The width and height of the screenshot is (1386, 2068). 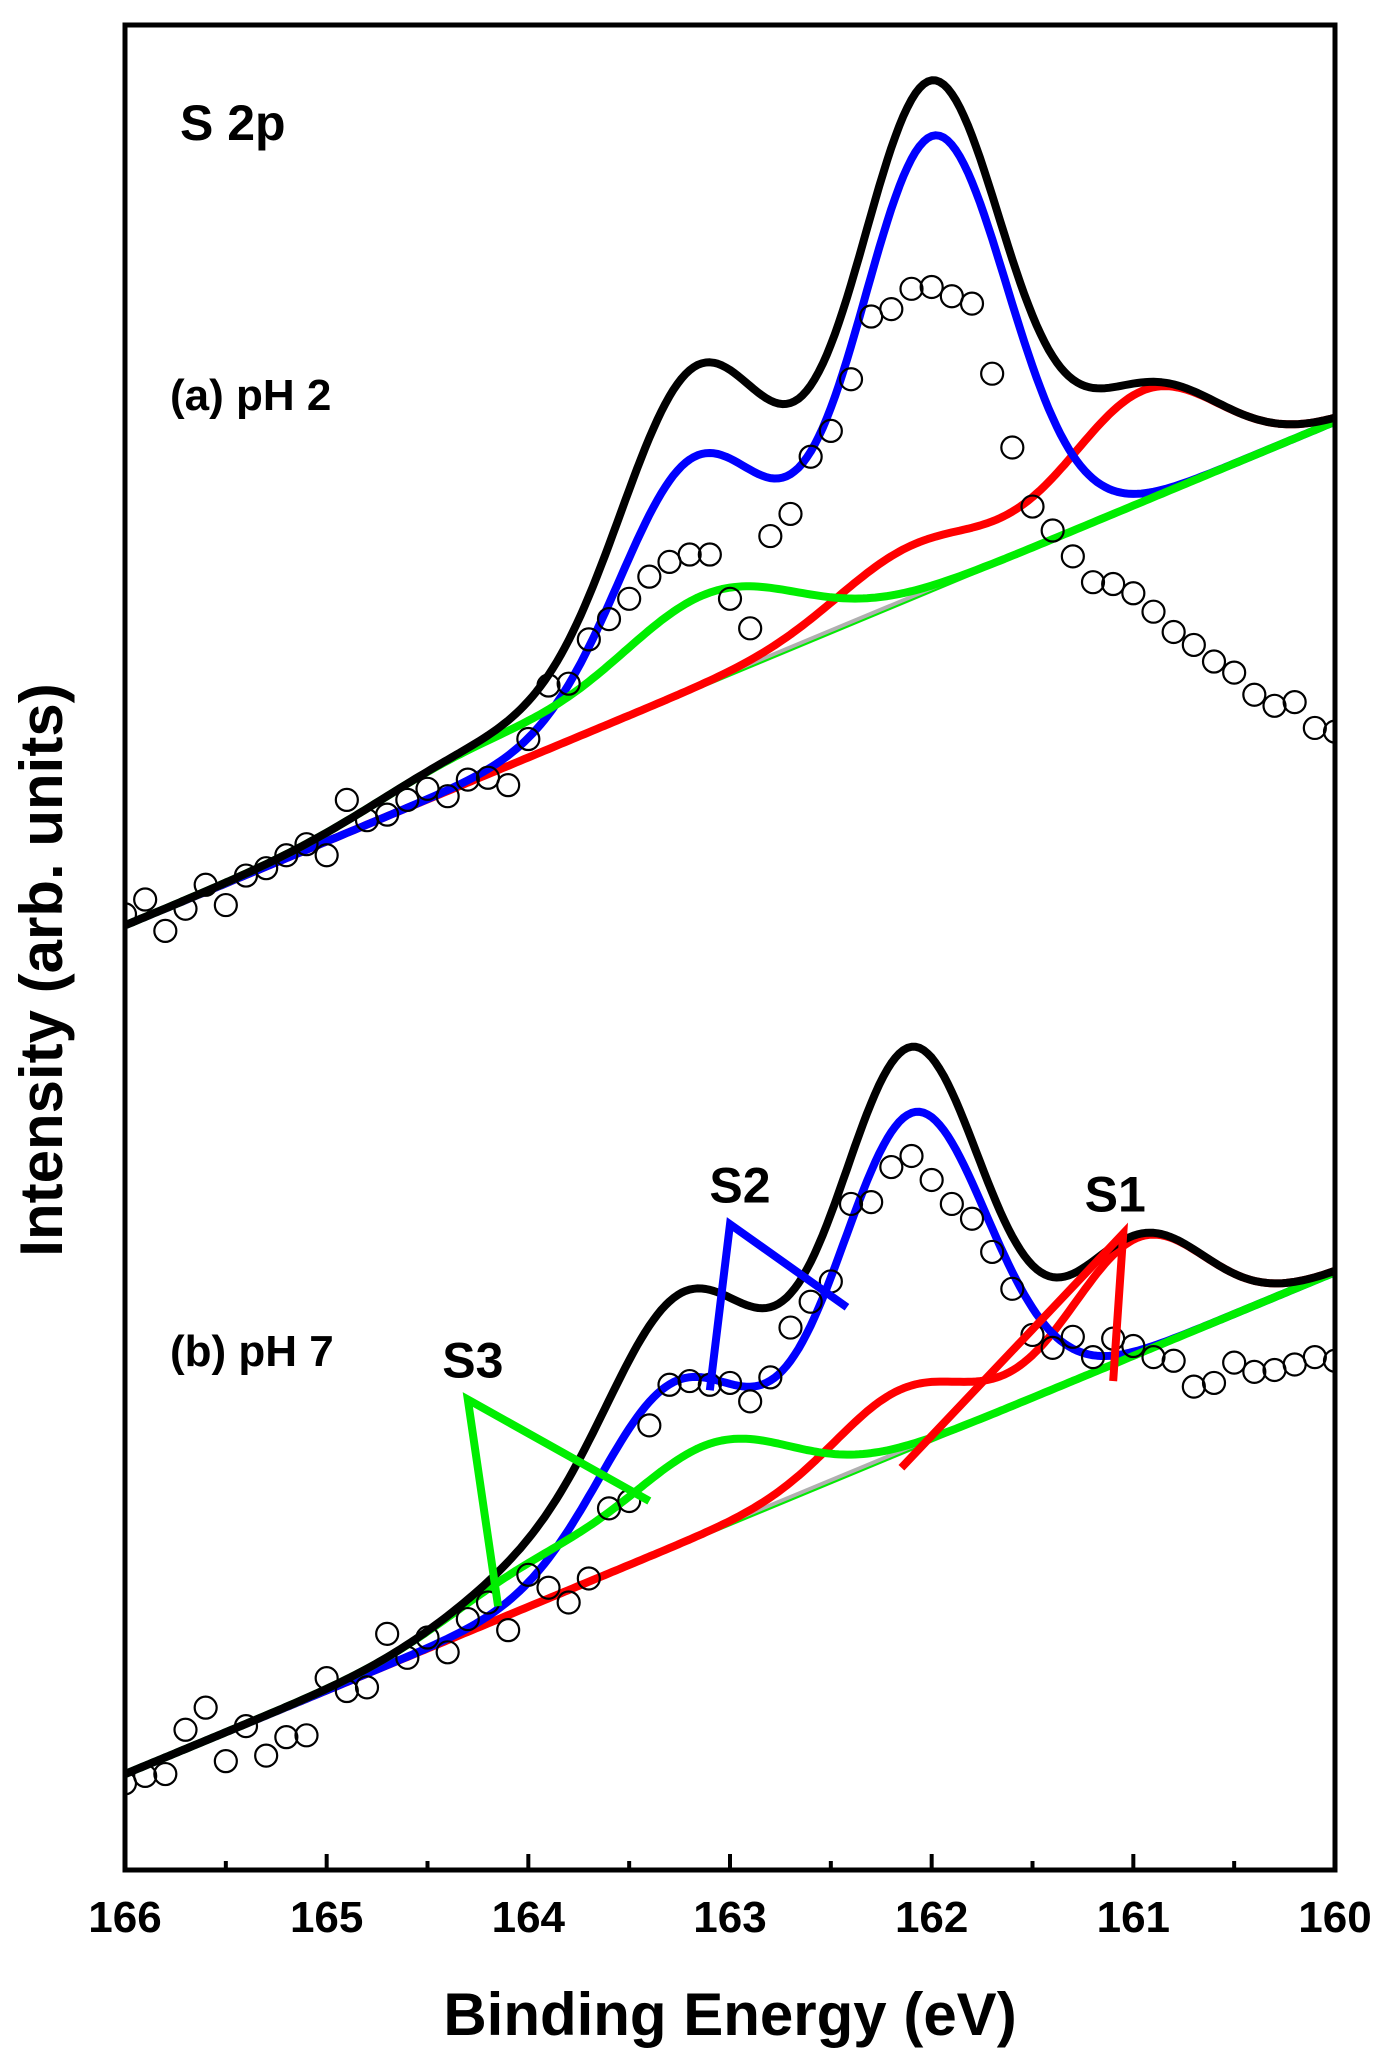 I want to click on x-axis-title: Binding Energy (eV), so click(x=729, y=2014).